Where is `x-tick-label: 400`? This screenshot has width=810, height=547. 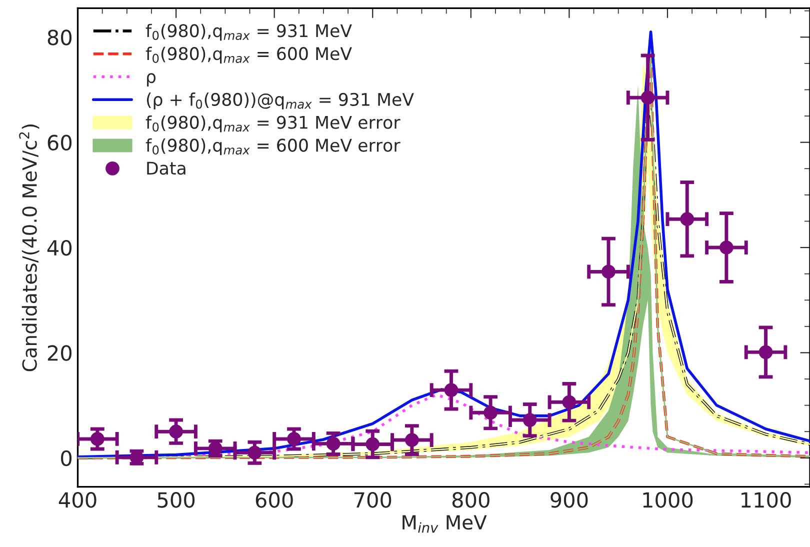
x-tick-label: 400 is located at coordinates (77, 500).